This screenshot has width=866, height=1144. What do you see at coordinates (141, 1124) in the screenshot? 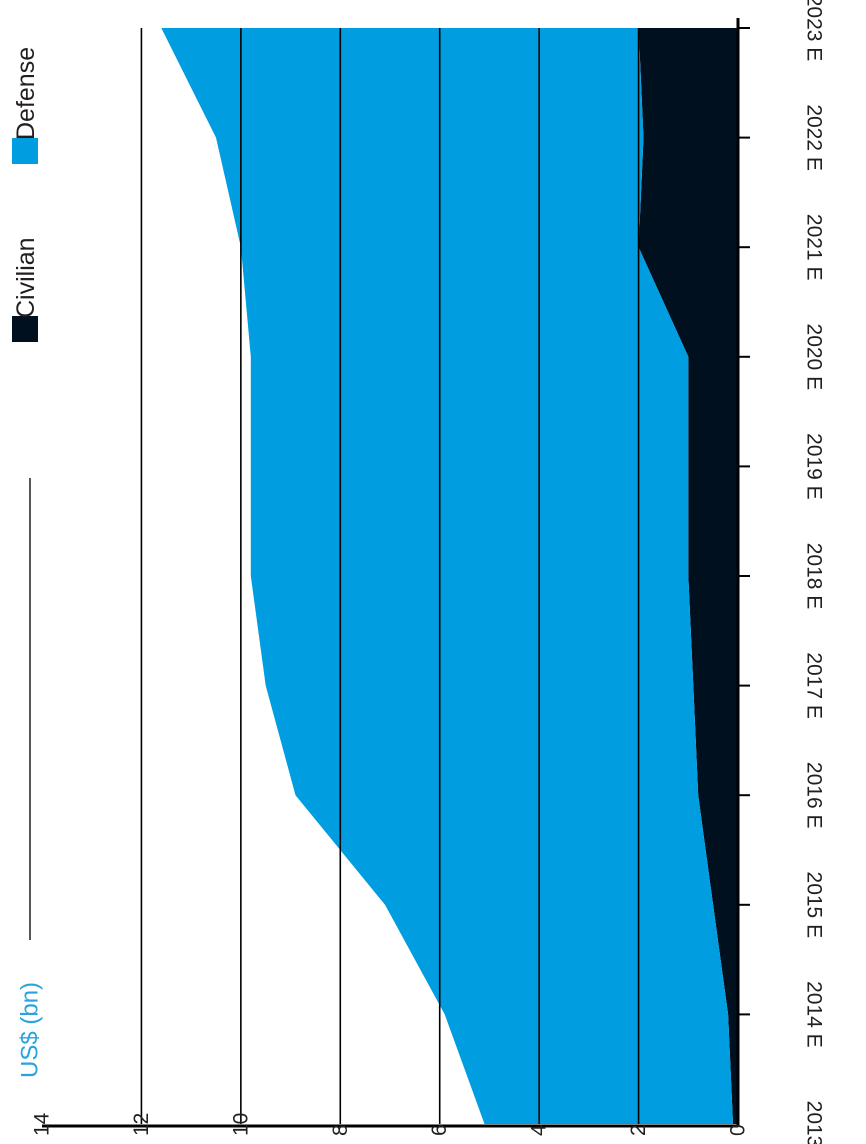
I see `value-tick-label: 12` at bounding box center [141, 1124].